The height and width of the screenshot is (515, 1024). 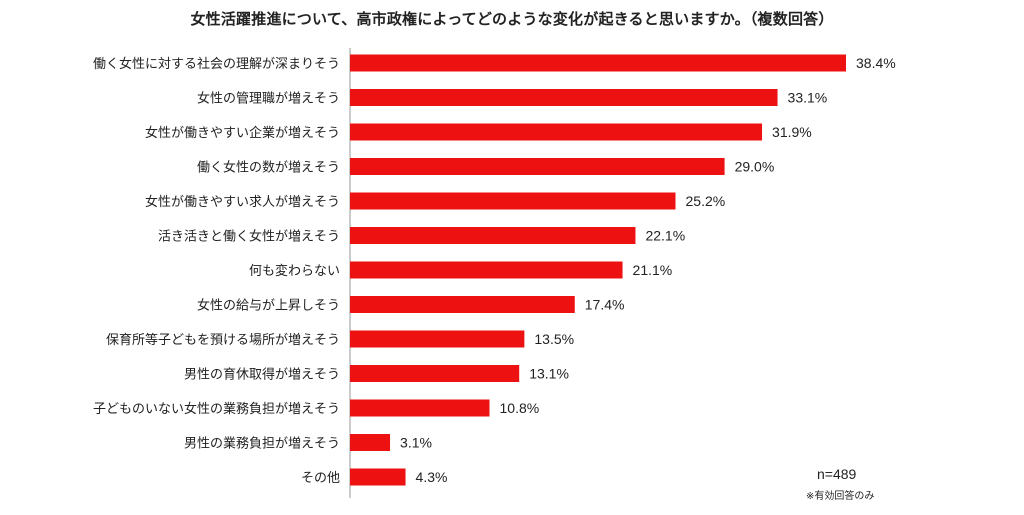 I want to click on category-label: 子どものいない女性の業務負担が増えそう, so click(x=216, y=409).